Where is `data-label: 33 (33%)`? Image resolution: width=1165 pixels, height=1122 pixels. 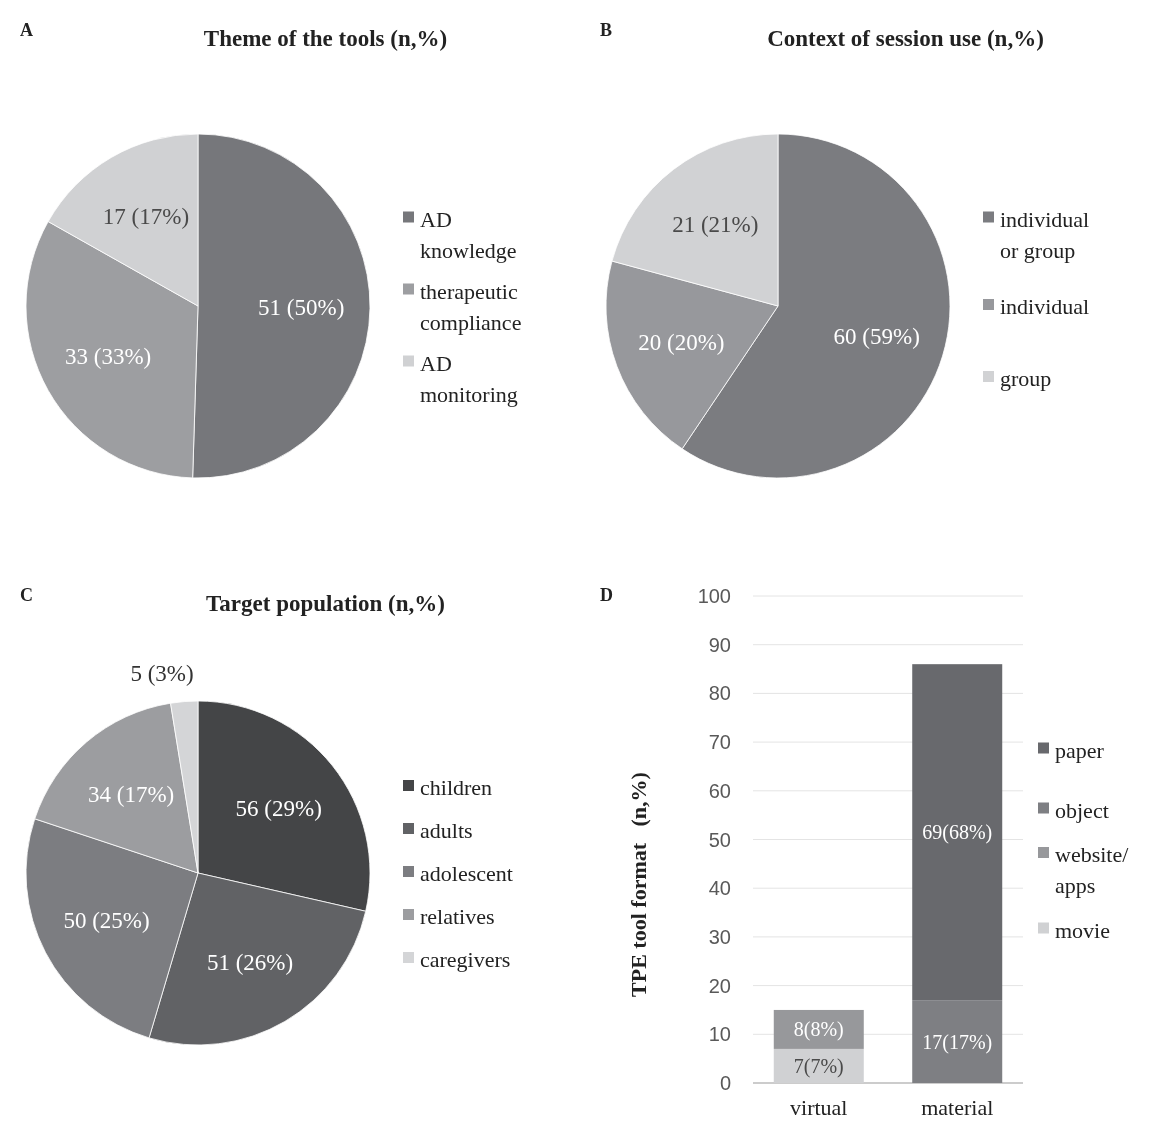 data-label: 33 (33%) is located at coordinates (108, 357).